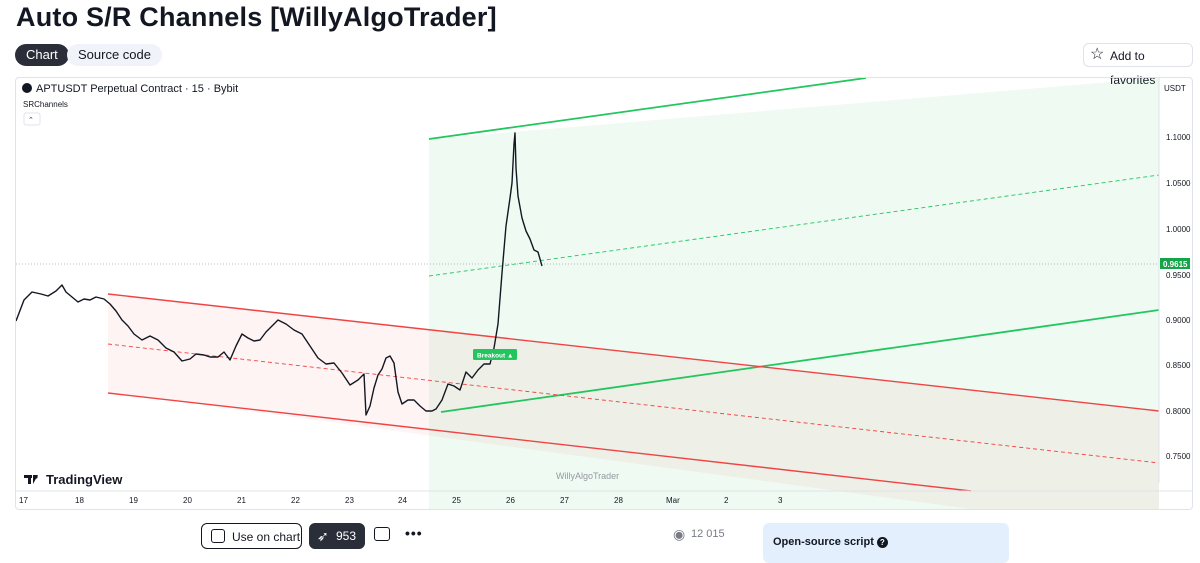  Describe the element at coordinates (726, 500) in the screenshot. I see `x-tick: 2` at that location.